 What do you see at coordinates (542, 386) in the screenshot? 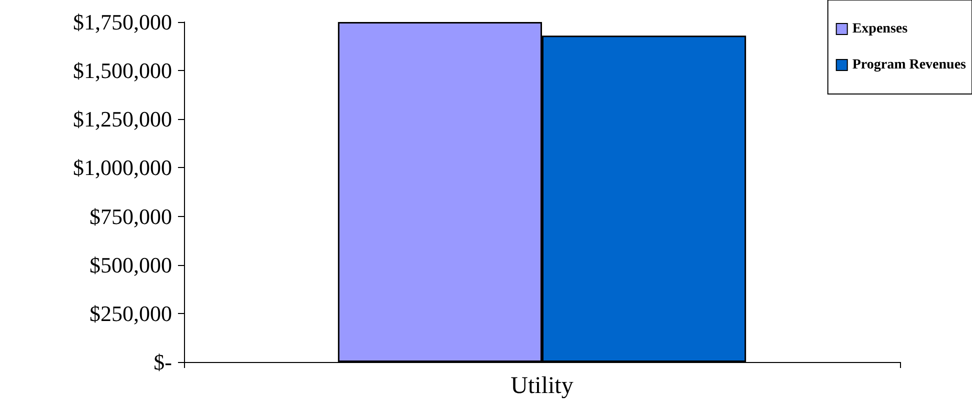
I see `x-tick-label: Utility` at bounding box center [542, 386].